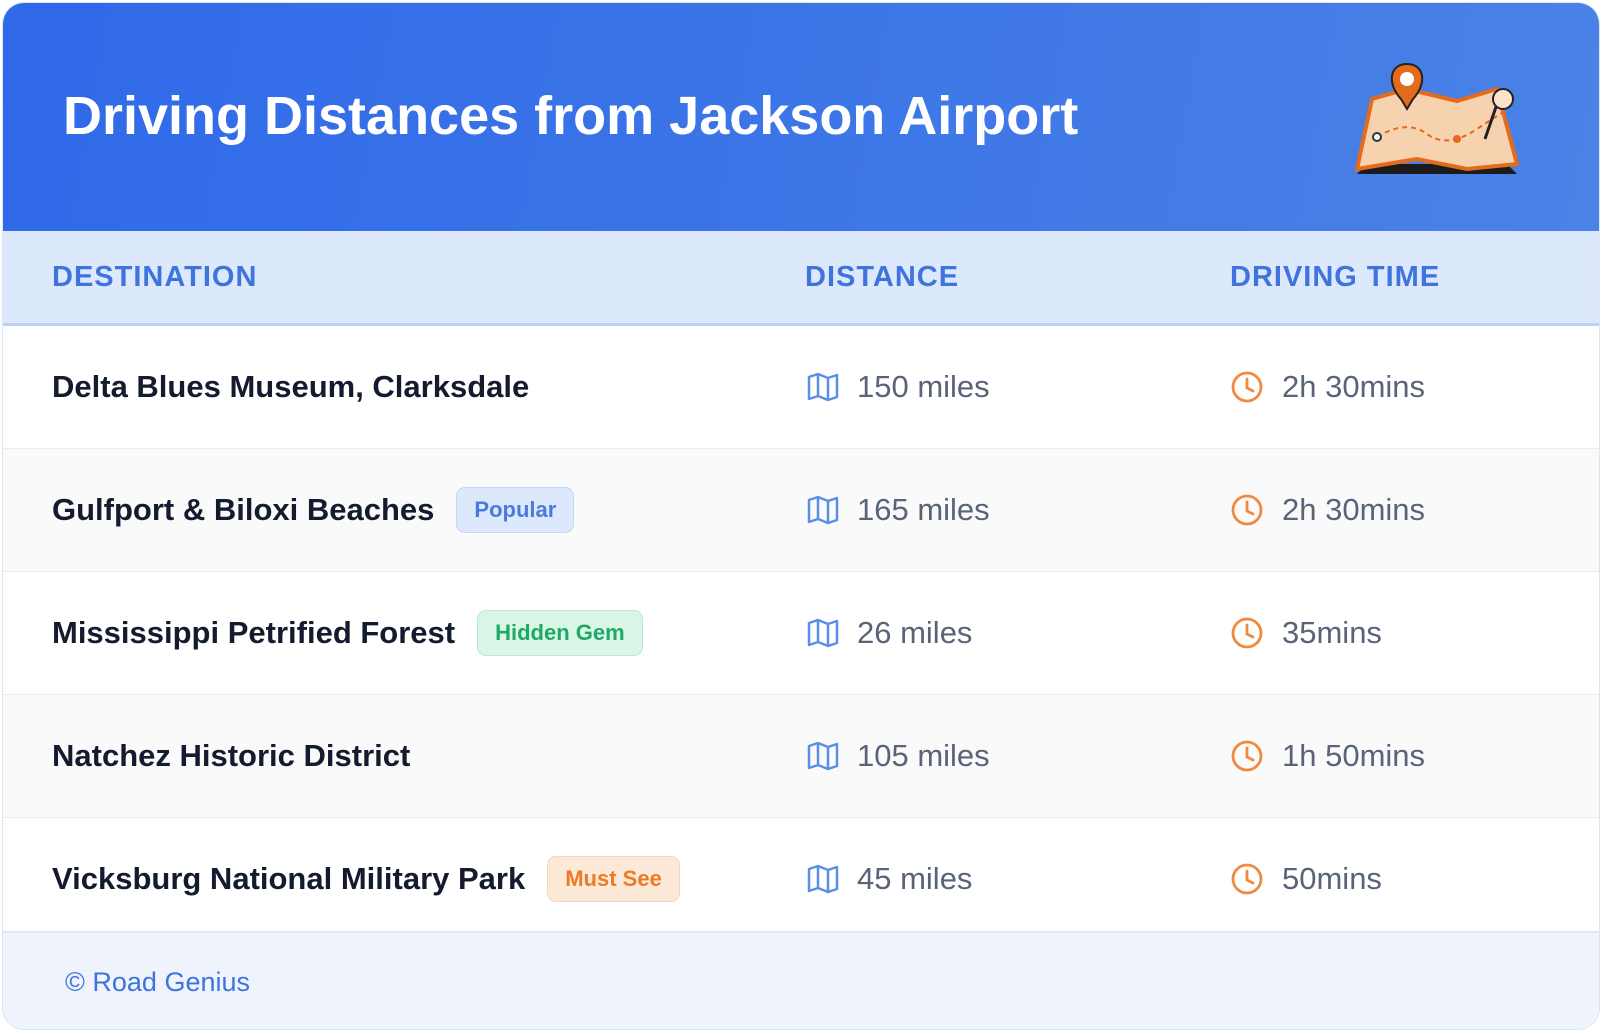 The width and height of the screenshot is (1604, 1034). Describe the element at coordinates (915, 632) in the screenshot. I see `distance: 26 miles` at that location.